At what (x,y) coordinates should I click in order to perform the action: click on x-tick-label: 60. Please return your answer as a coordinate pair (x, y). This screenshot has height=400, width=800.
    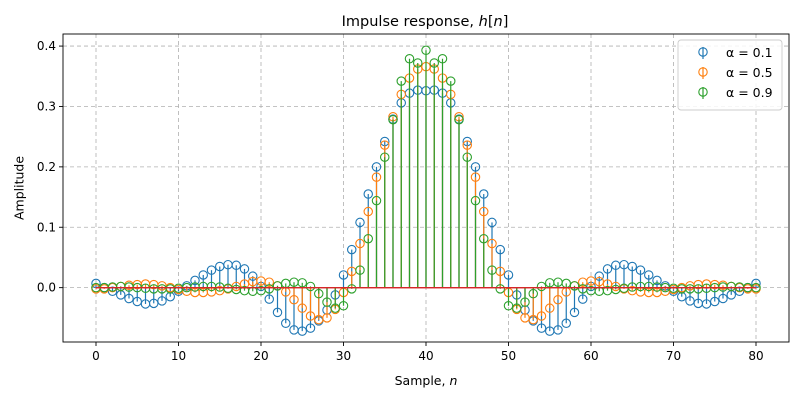
    Looking at the image, I should click on (590, 356).